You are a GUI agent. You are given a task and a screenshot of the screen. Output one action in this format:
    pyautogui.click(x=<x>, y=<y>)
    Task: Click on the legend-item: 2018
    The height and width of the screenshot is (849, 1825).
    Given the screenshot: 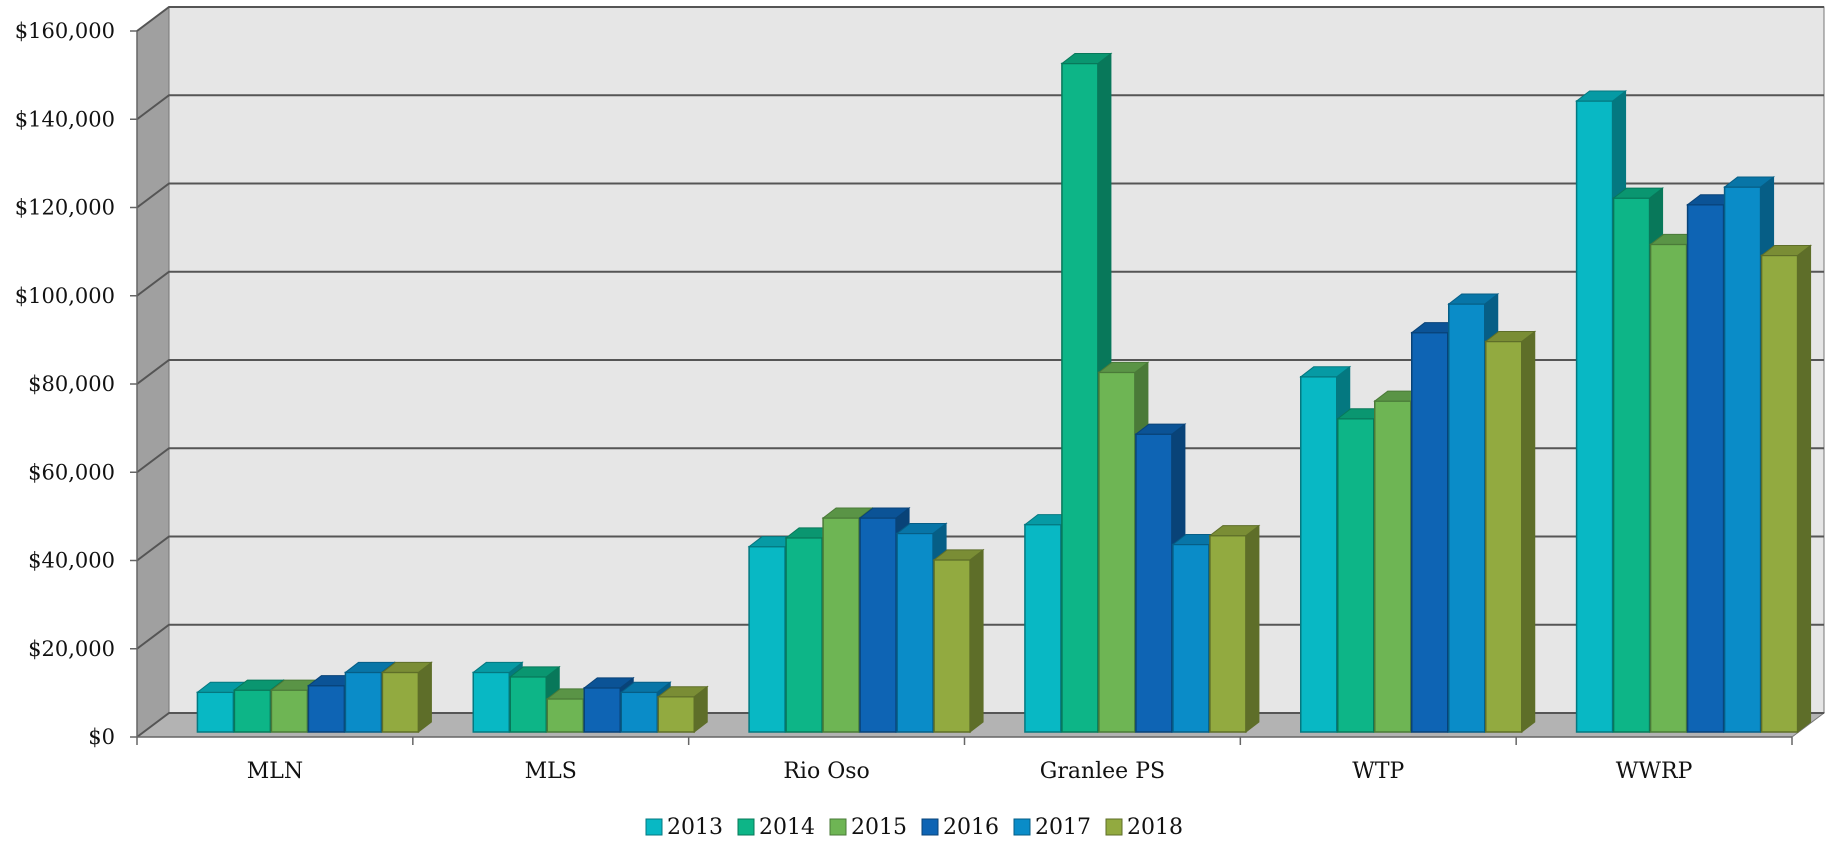 What is the action you would take?
    pyautogui.click(x=1144, y=827)
    